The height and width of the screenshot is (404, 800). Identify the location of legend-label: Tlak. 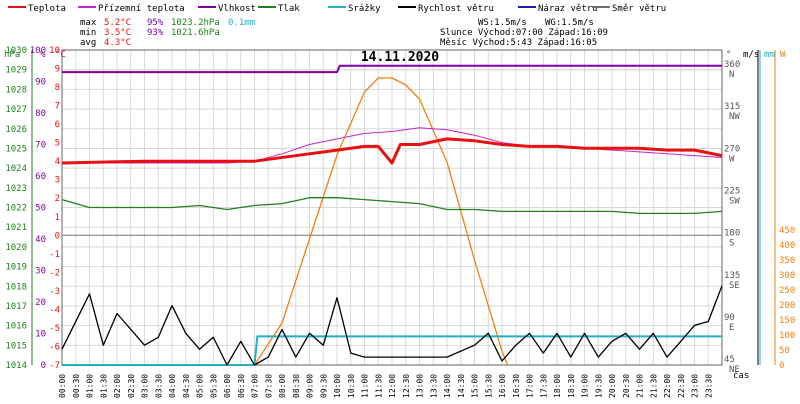
(289, 9).